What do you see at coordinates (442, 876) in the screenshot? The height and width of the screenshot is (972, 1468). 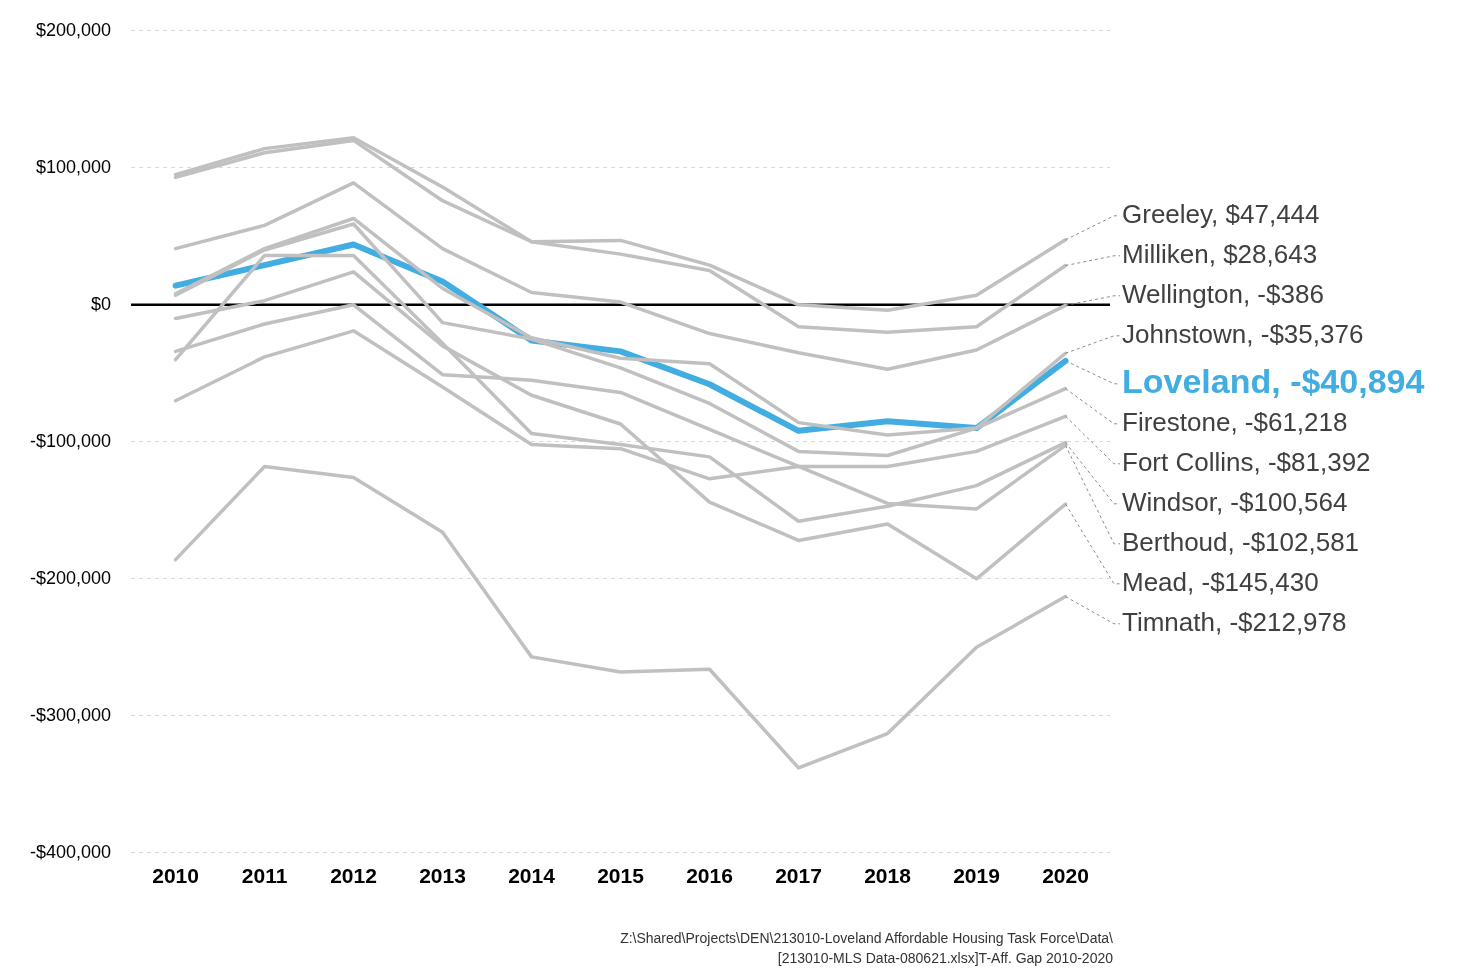 I see `x-tick-label: 2013` at bounding box center [442, 876].